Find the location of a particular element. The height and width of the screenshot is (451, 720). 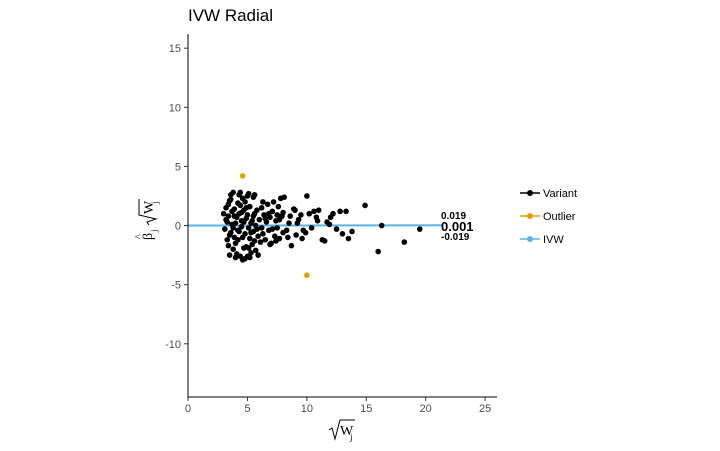

x-tick-label: 15 is located at coordinates (366, 409).